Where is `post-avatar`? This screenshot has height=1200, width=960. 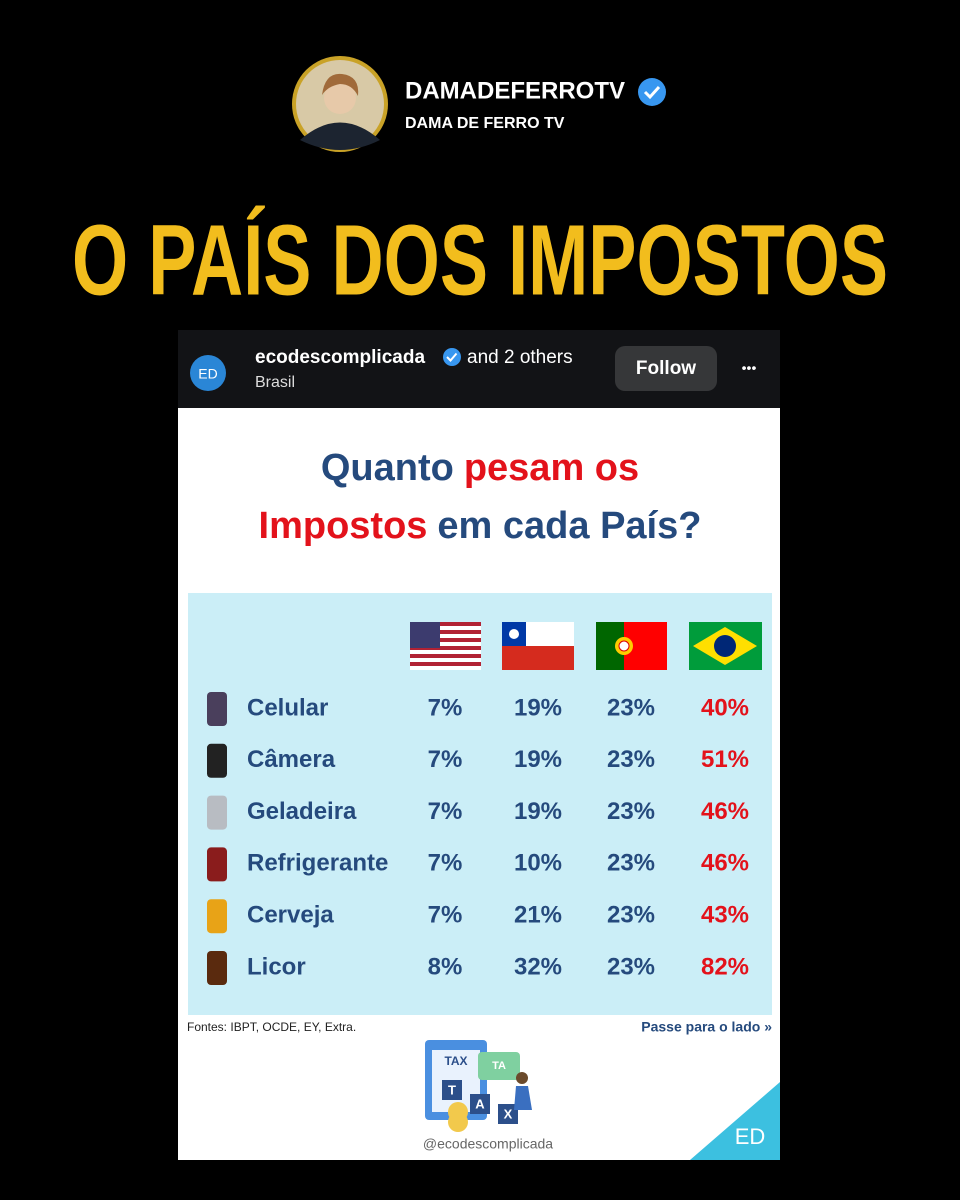 post-avatar is located at coordinates (208, 373).